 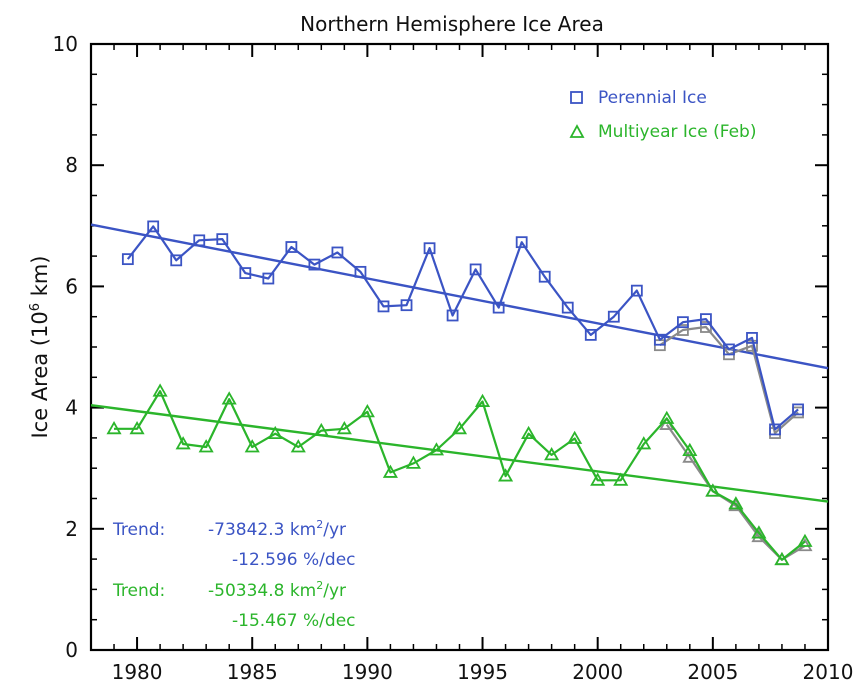 I want to click on multiyear-trend-percent: -15.467 %/dec, so click(x=294, y=621).